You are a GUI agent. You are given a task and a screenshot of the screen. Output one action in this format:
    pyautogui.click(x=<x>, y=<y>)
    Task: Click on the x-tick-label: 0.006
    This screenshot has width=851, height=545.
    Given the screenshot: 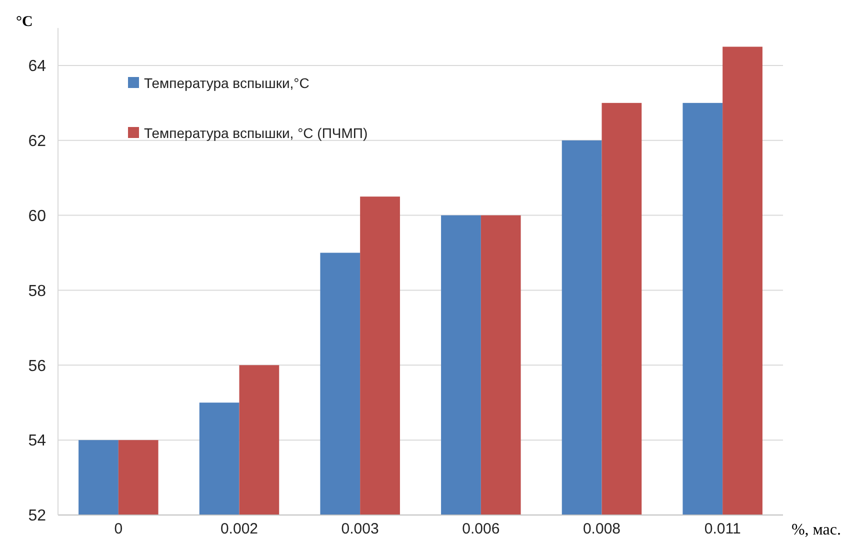 What is the action you would take?
    pyautogui.click(x=481, y=529)
    